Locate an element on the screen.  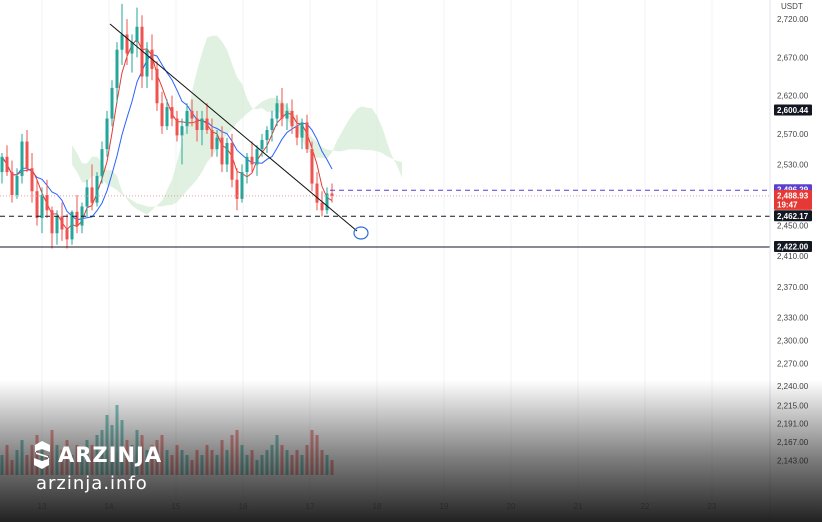
x-tick-label: 21 is located at coordinates (578, 506).